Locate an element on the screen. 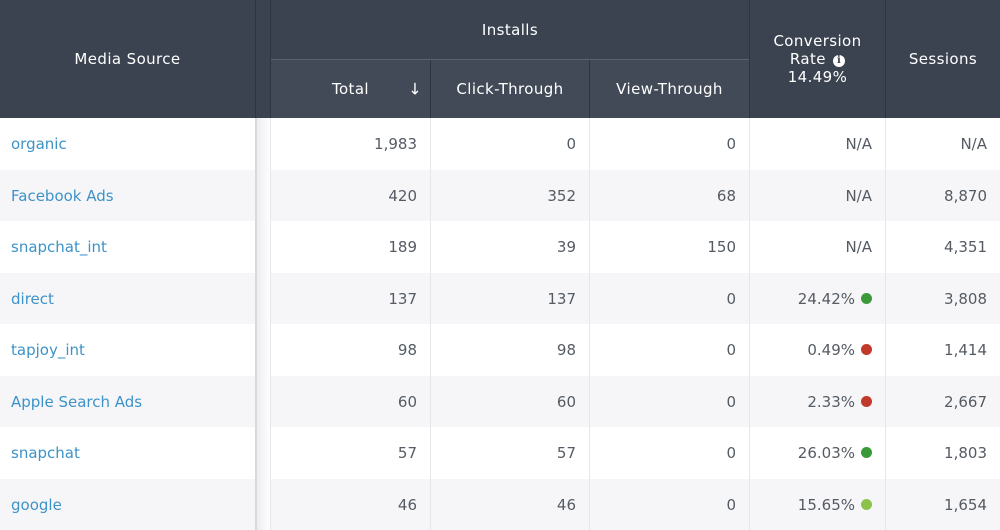  frozen-column-divider is located at coordinates (263, 59).